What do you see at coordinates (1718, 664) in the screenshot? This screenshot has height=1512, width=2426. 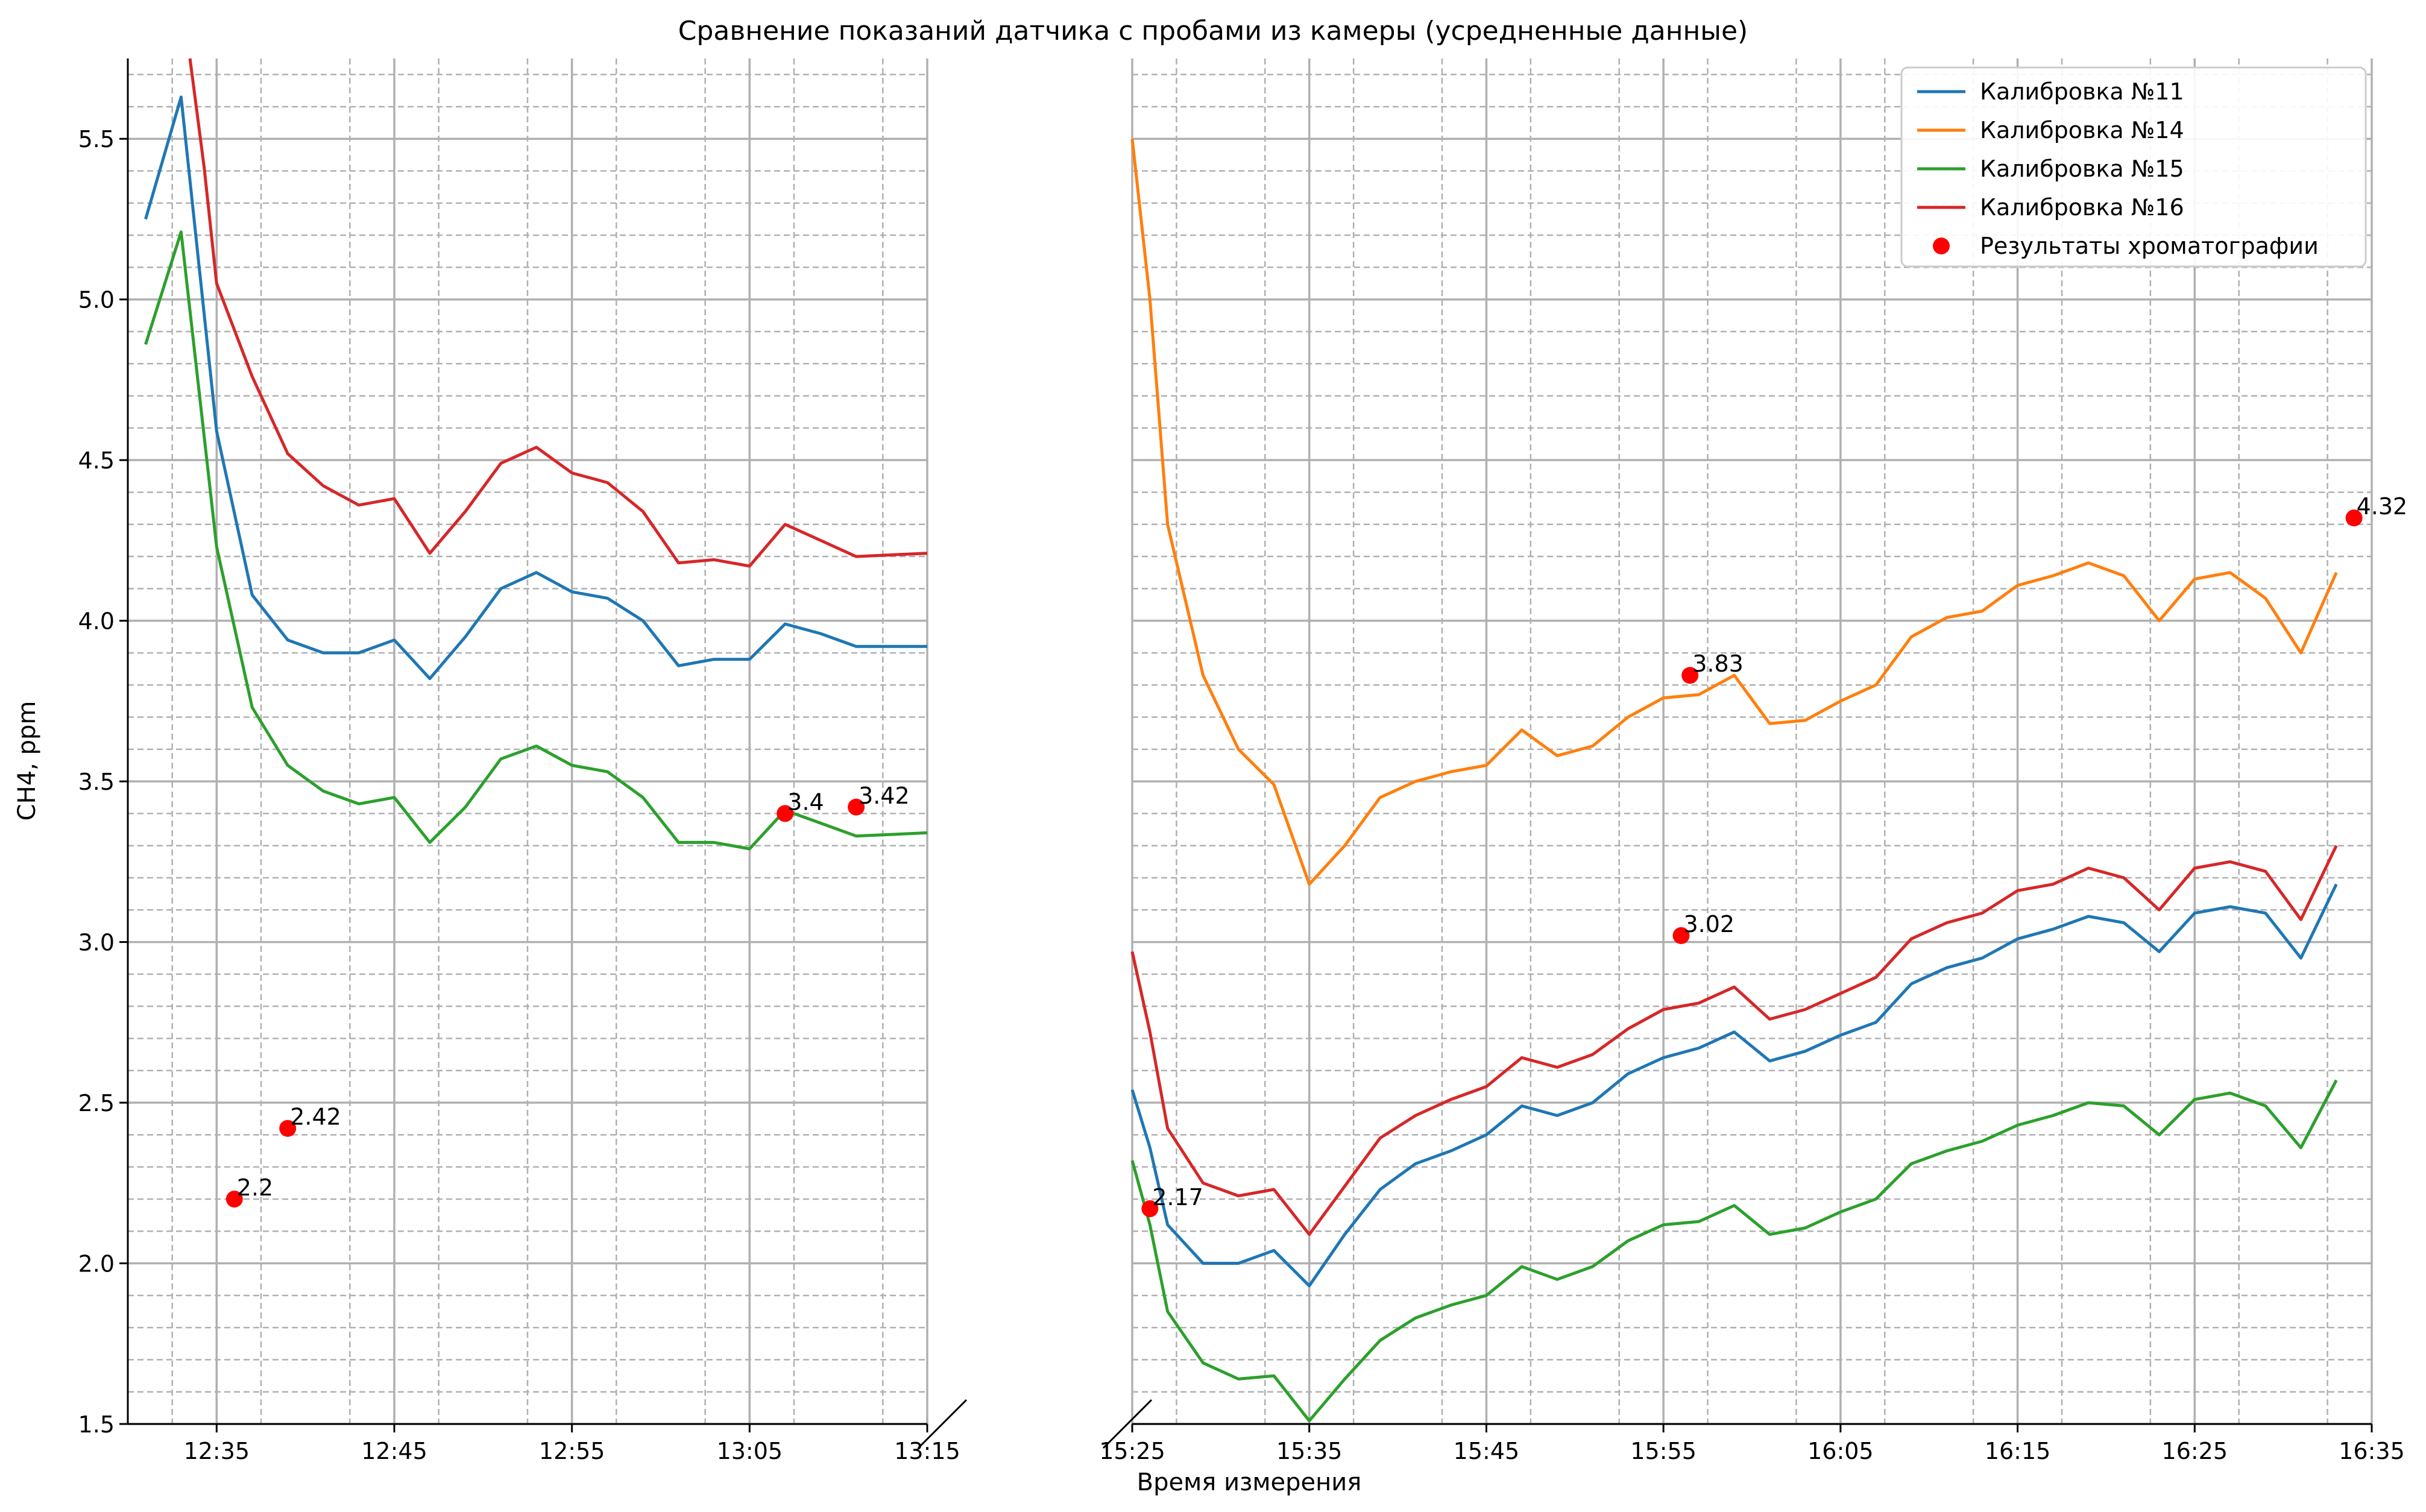 I see `point-label: 3.83` at bounding box center [1718, 664].